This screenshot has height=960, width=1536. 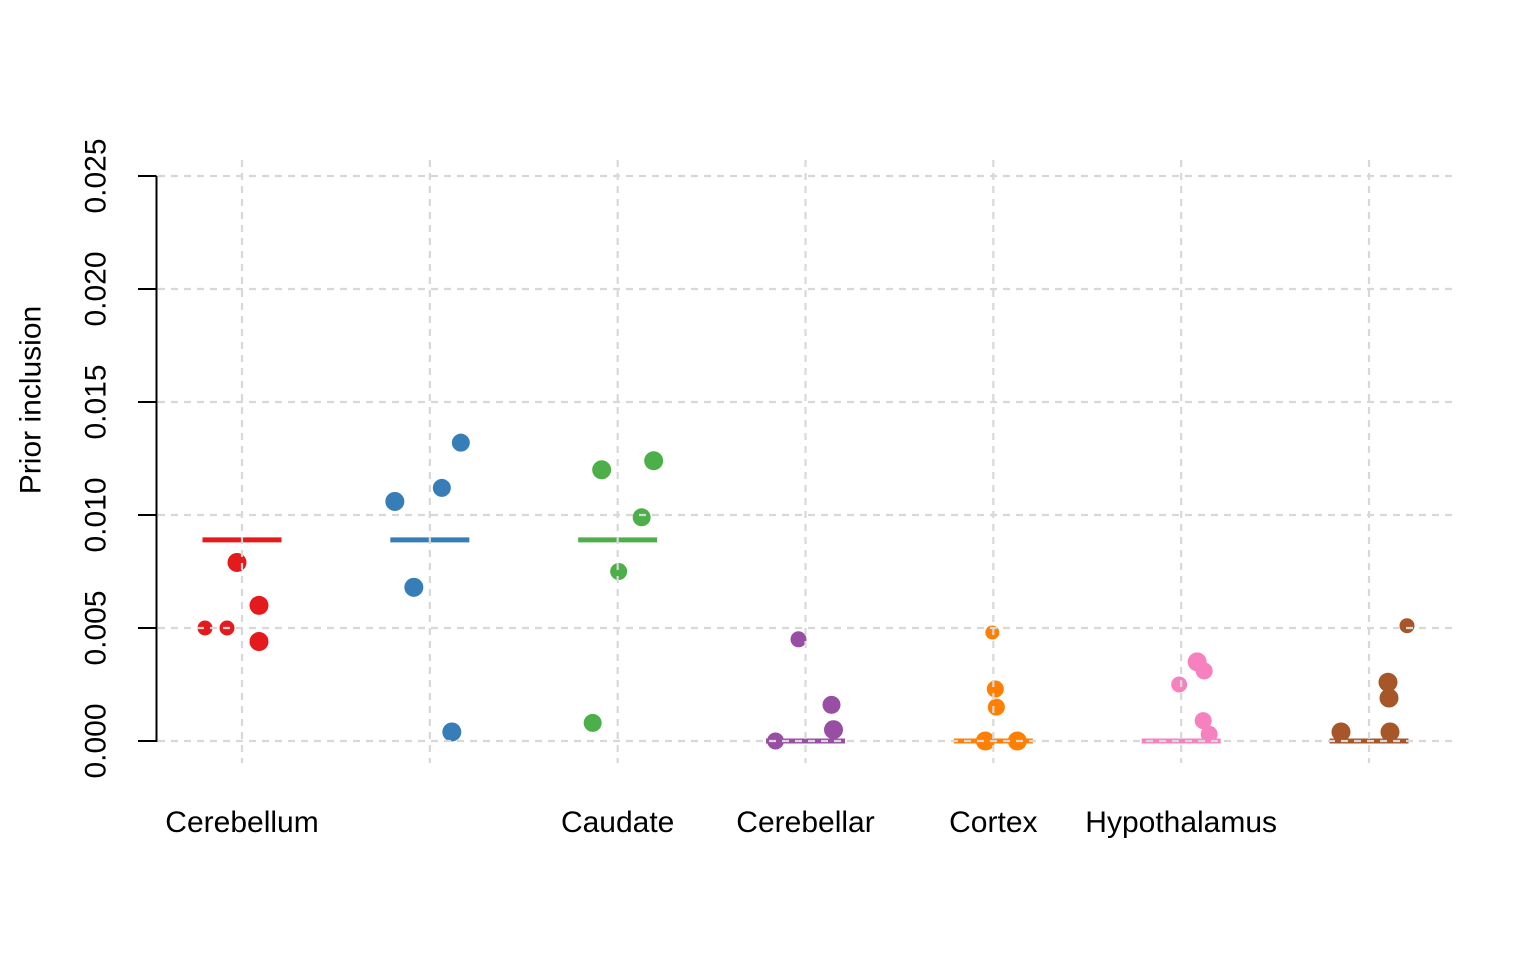 I want to click on y-tick-label: 0.020, so click(x=96, y=288).